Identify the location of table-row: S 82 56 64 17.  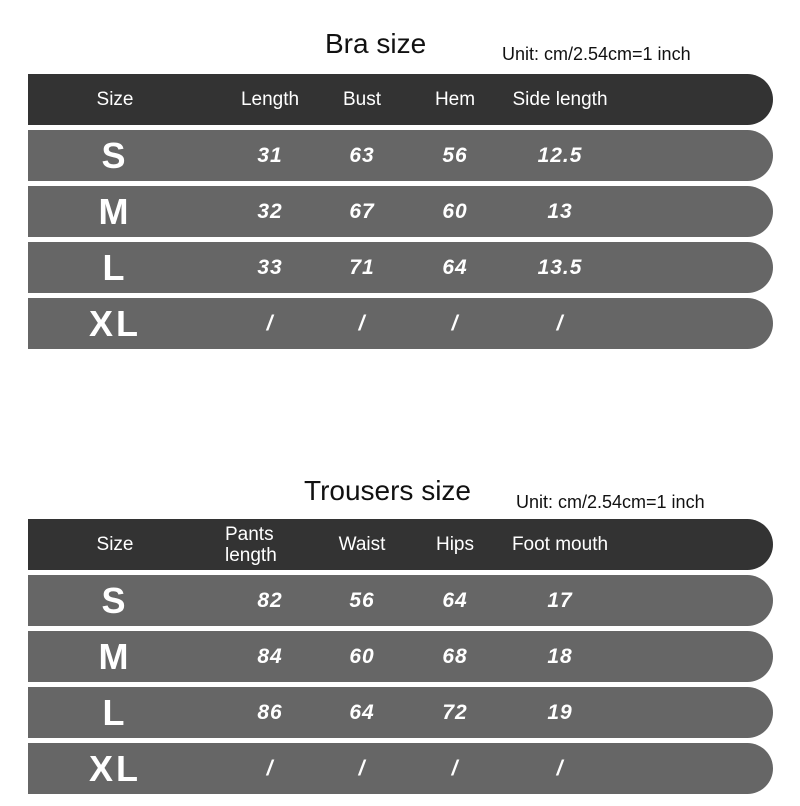
(400, 600).